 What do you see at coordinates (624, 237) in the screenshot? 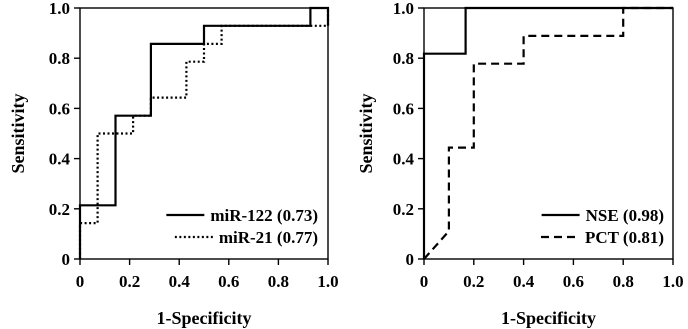
I see `legend-label: PCT (0.81)` at bounding box center [624, 237].